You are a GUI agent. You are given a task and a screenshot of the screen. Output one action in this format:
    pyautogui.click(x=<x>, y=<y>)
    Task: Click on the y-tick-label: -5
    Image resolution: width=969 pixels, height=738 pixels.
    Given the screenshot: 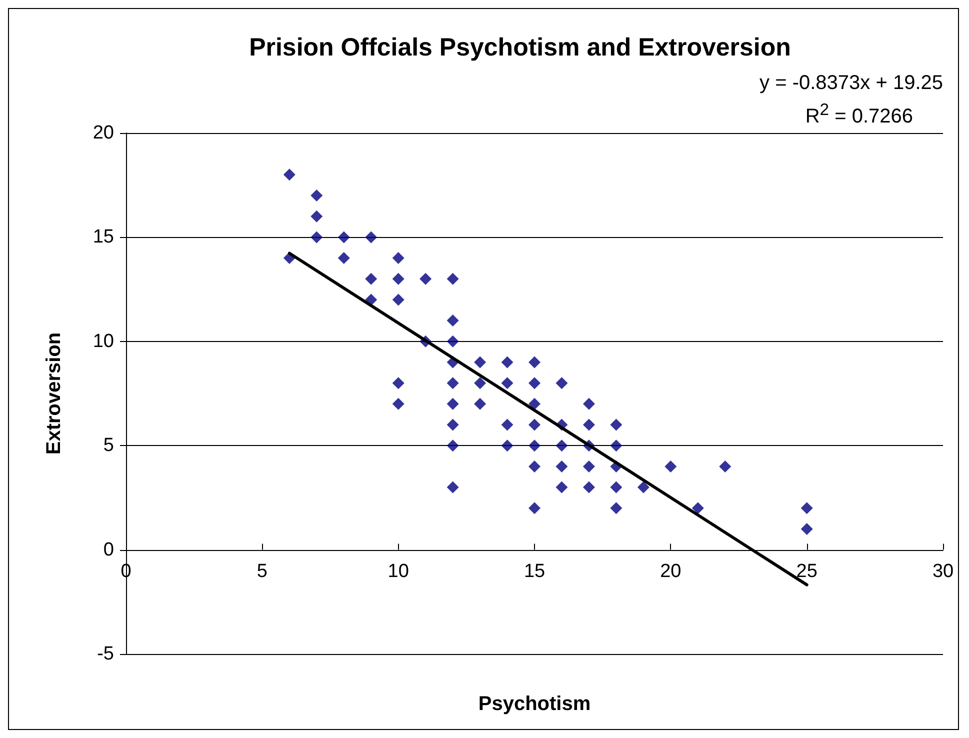 What is the action you would take?
    pyautogui.click(x=105, y=654)
    